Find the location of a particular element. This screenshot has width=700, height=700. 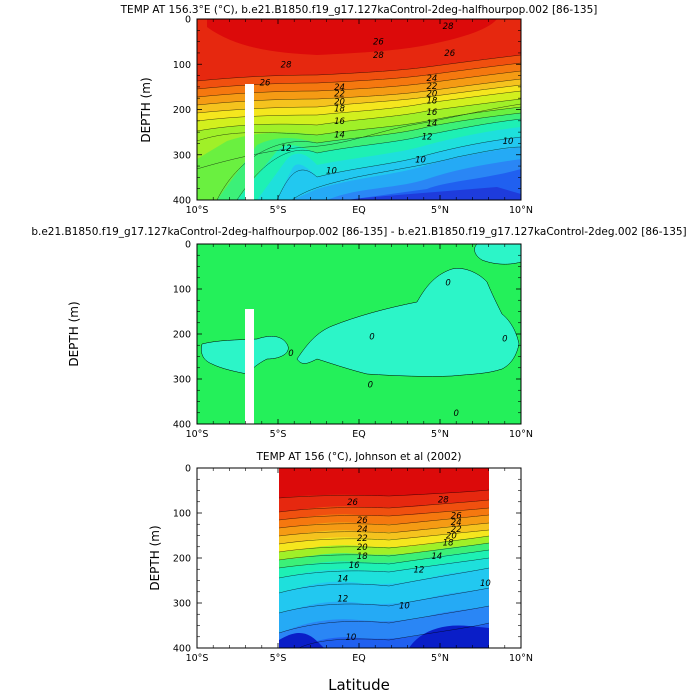

panel2-positive-regions is located at coordinates (361, 310).